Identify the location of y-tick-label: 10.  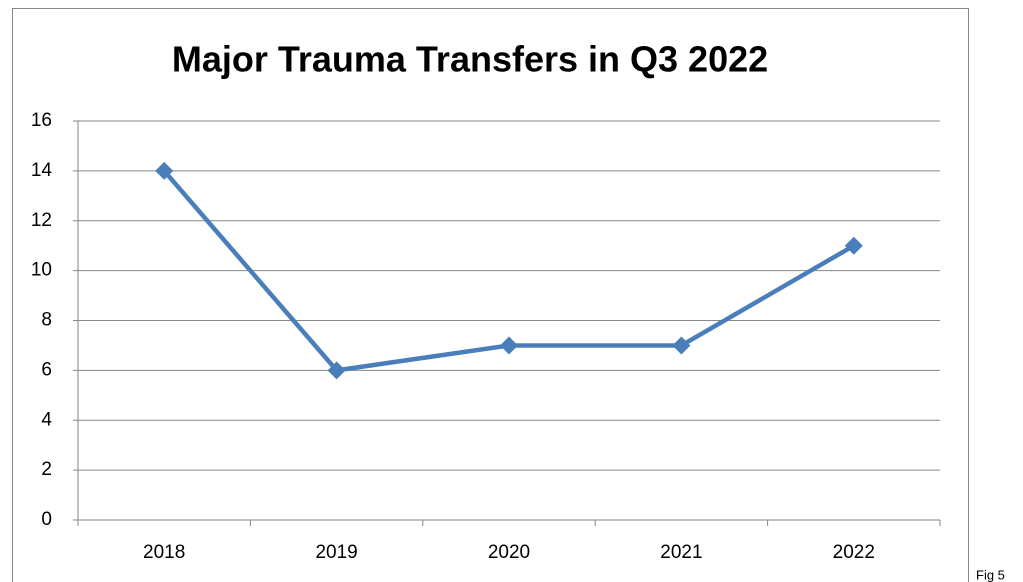
(41, 270).